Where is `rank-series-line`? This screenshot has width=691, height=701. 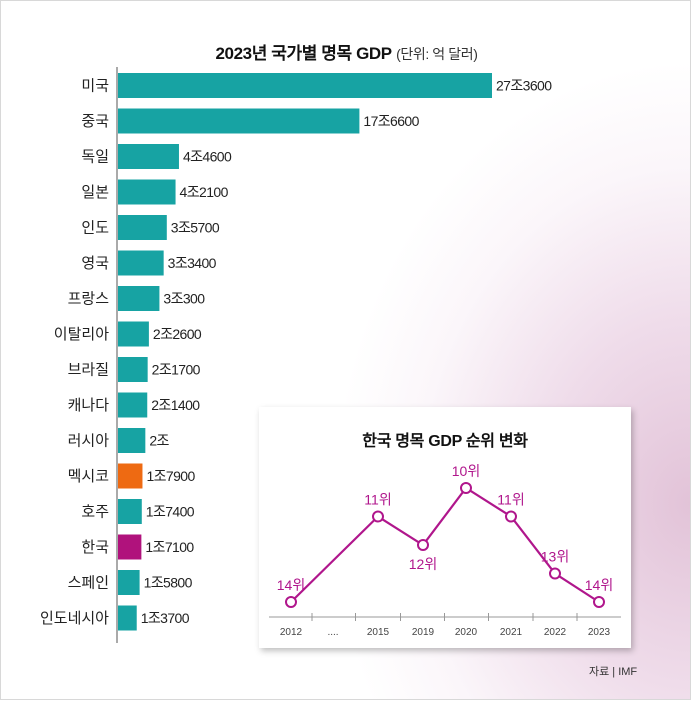 rank-series-line is located at coordinates (445, 544).